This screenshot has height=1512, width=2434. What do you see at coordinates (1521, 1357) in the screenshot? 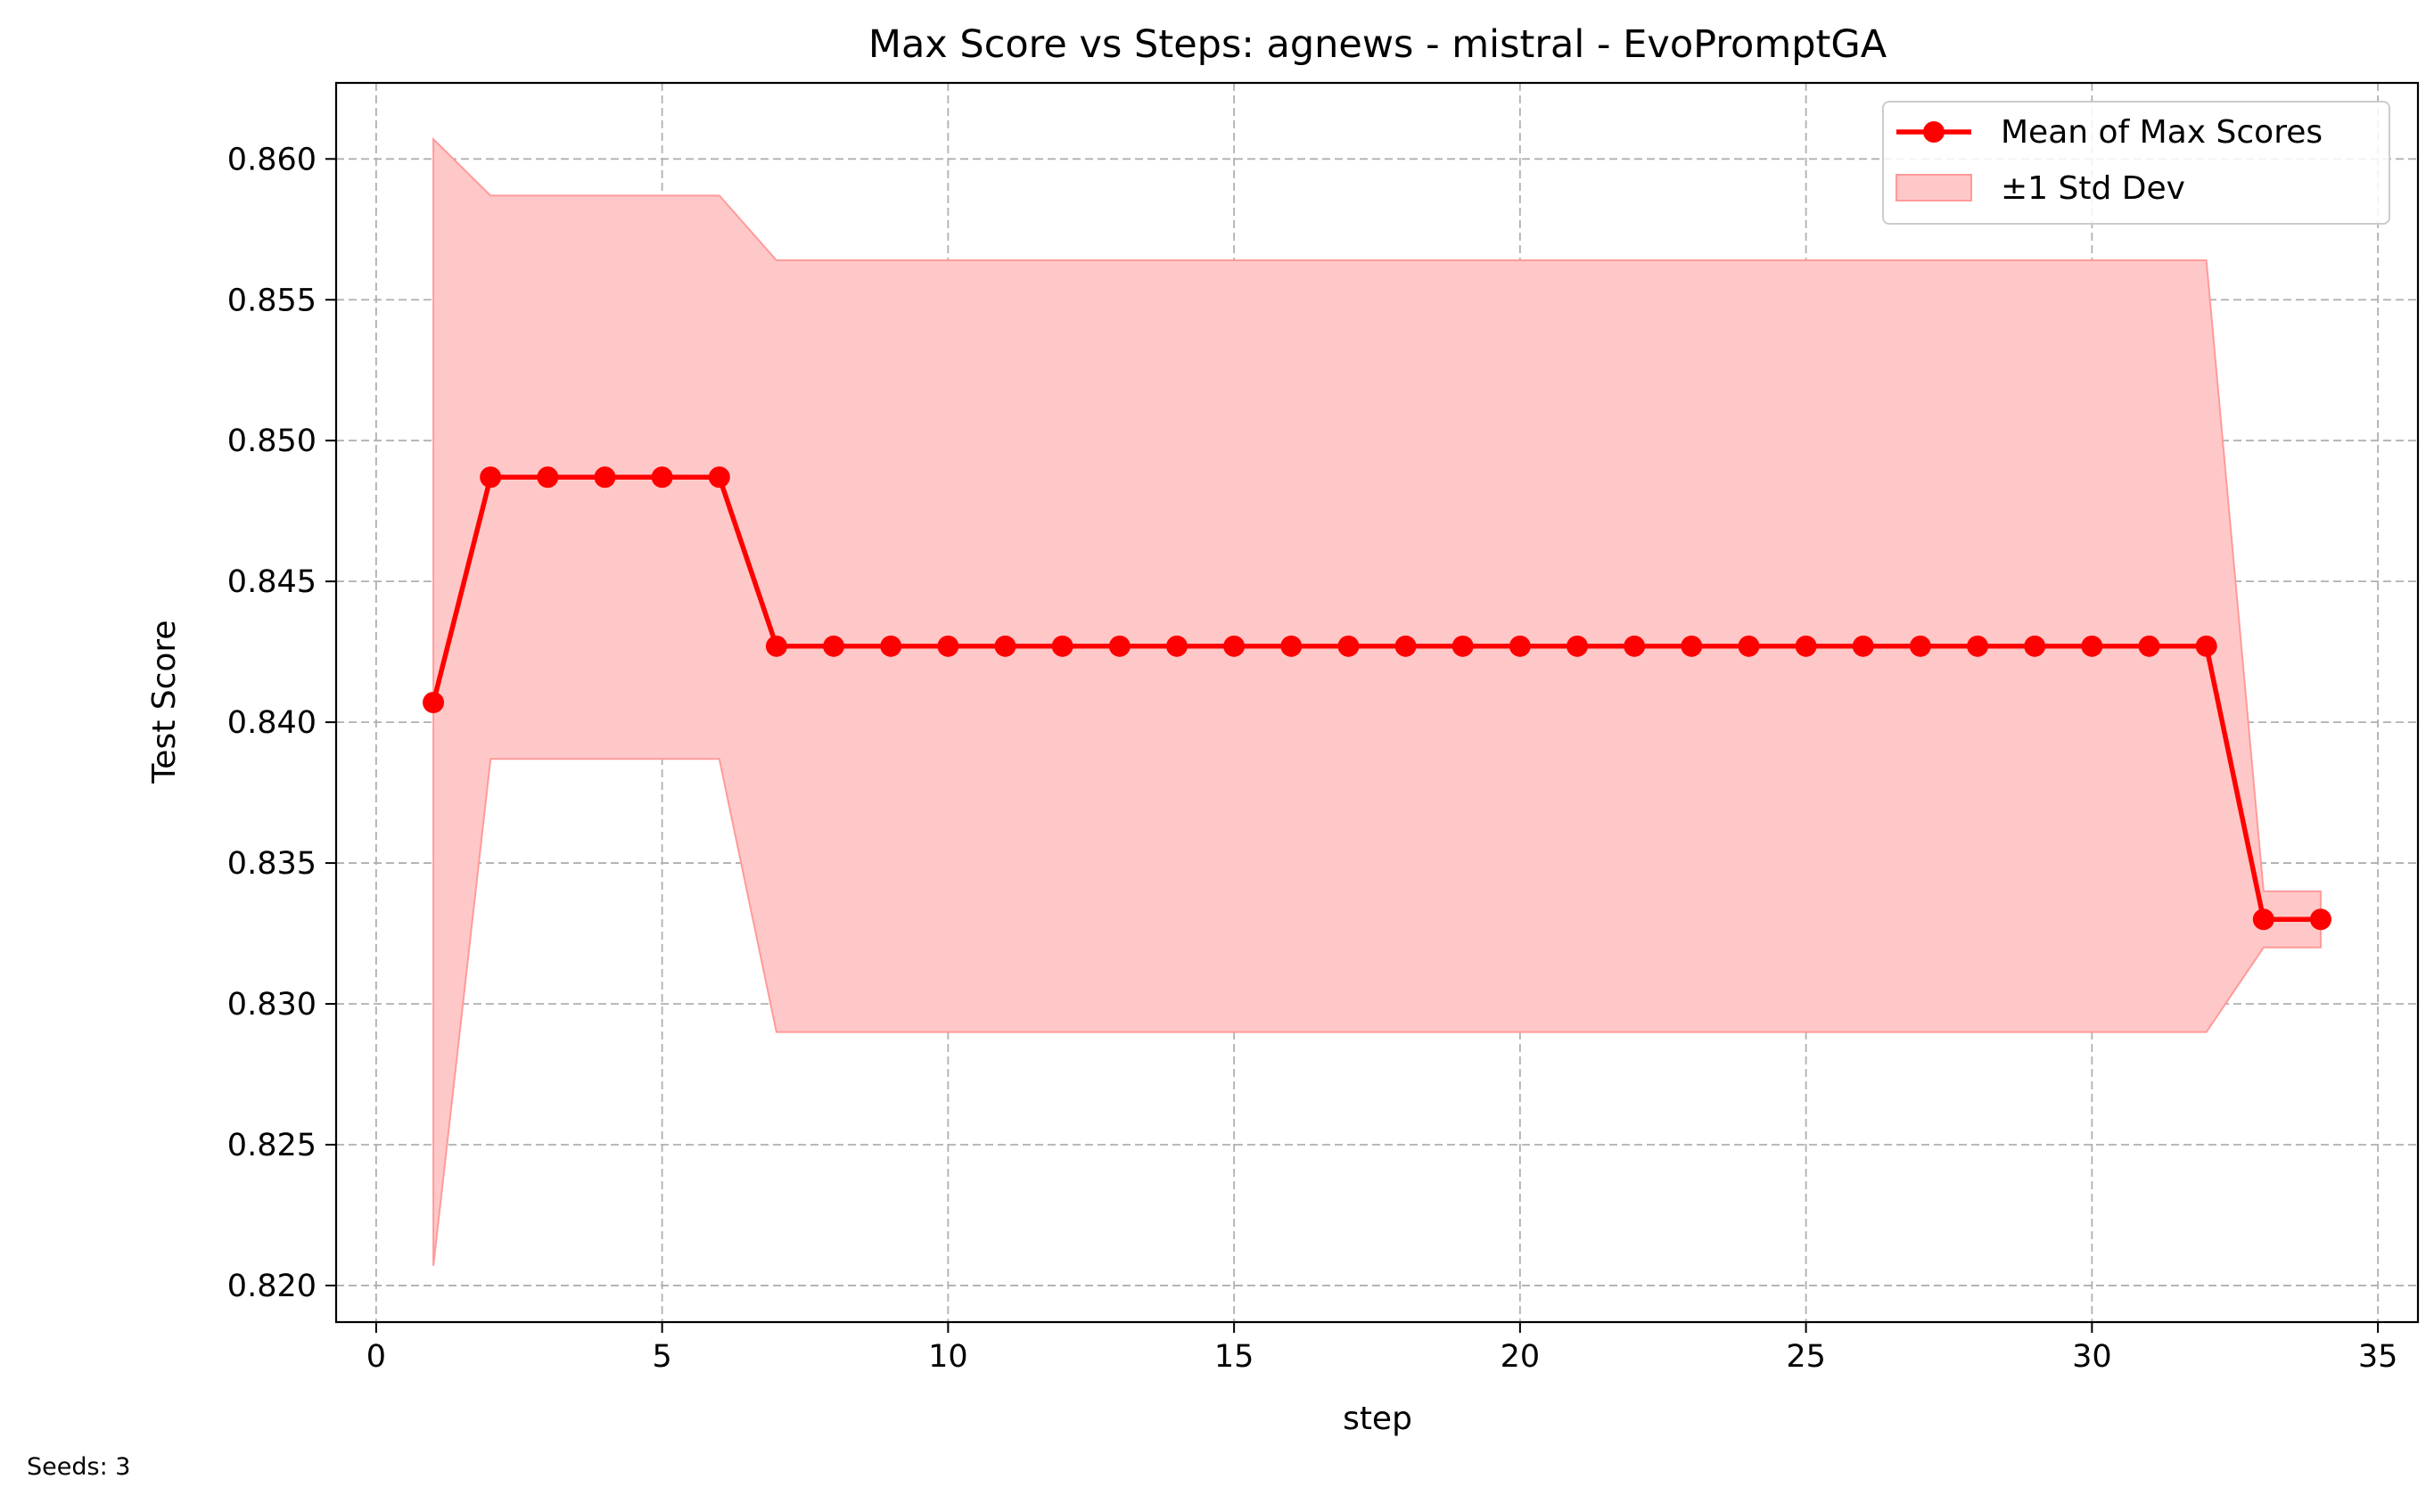
I see `x-tick-label: 20` at bounding box center [1521, 1357].